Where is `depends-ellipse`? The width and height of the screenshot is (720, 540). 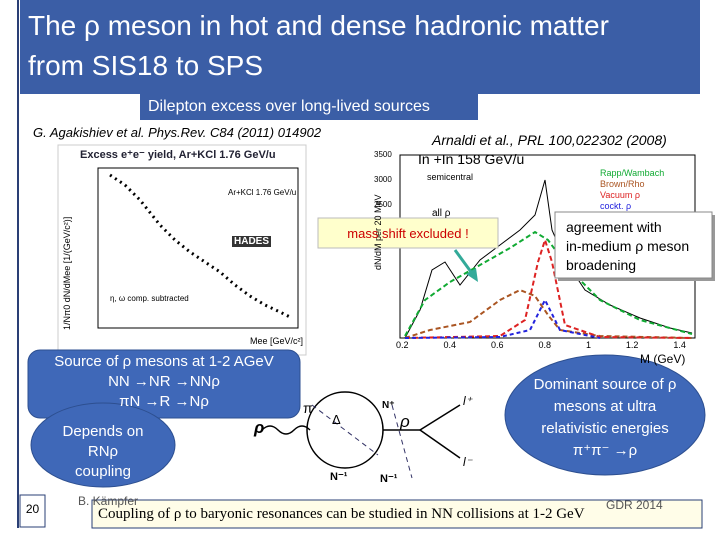
depends-ellipse is located at coordinates (103, 445).